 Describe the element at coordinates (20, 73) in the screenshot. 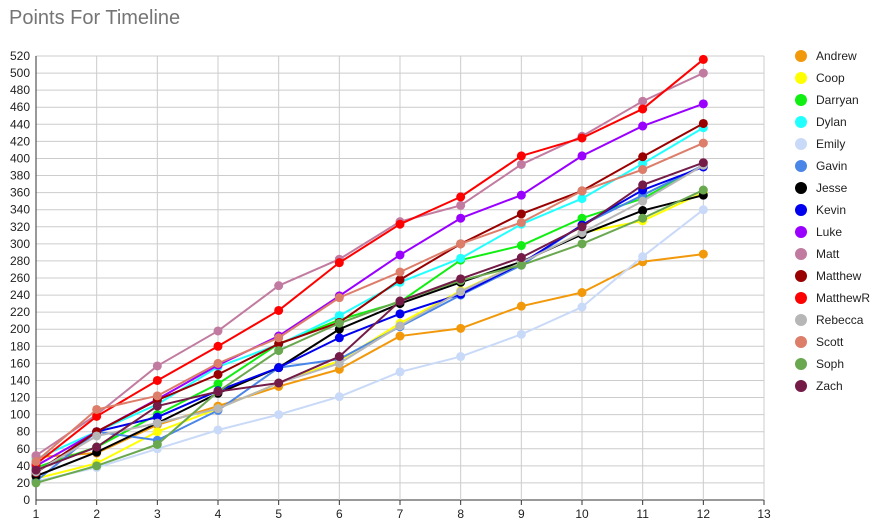

I see `y-tick-label: 500` at that location.